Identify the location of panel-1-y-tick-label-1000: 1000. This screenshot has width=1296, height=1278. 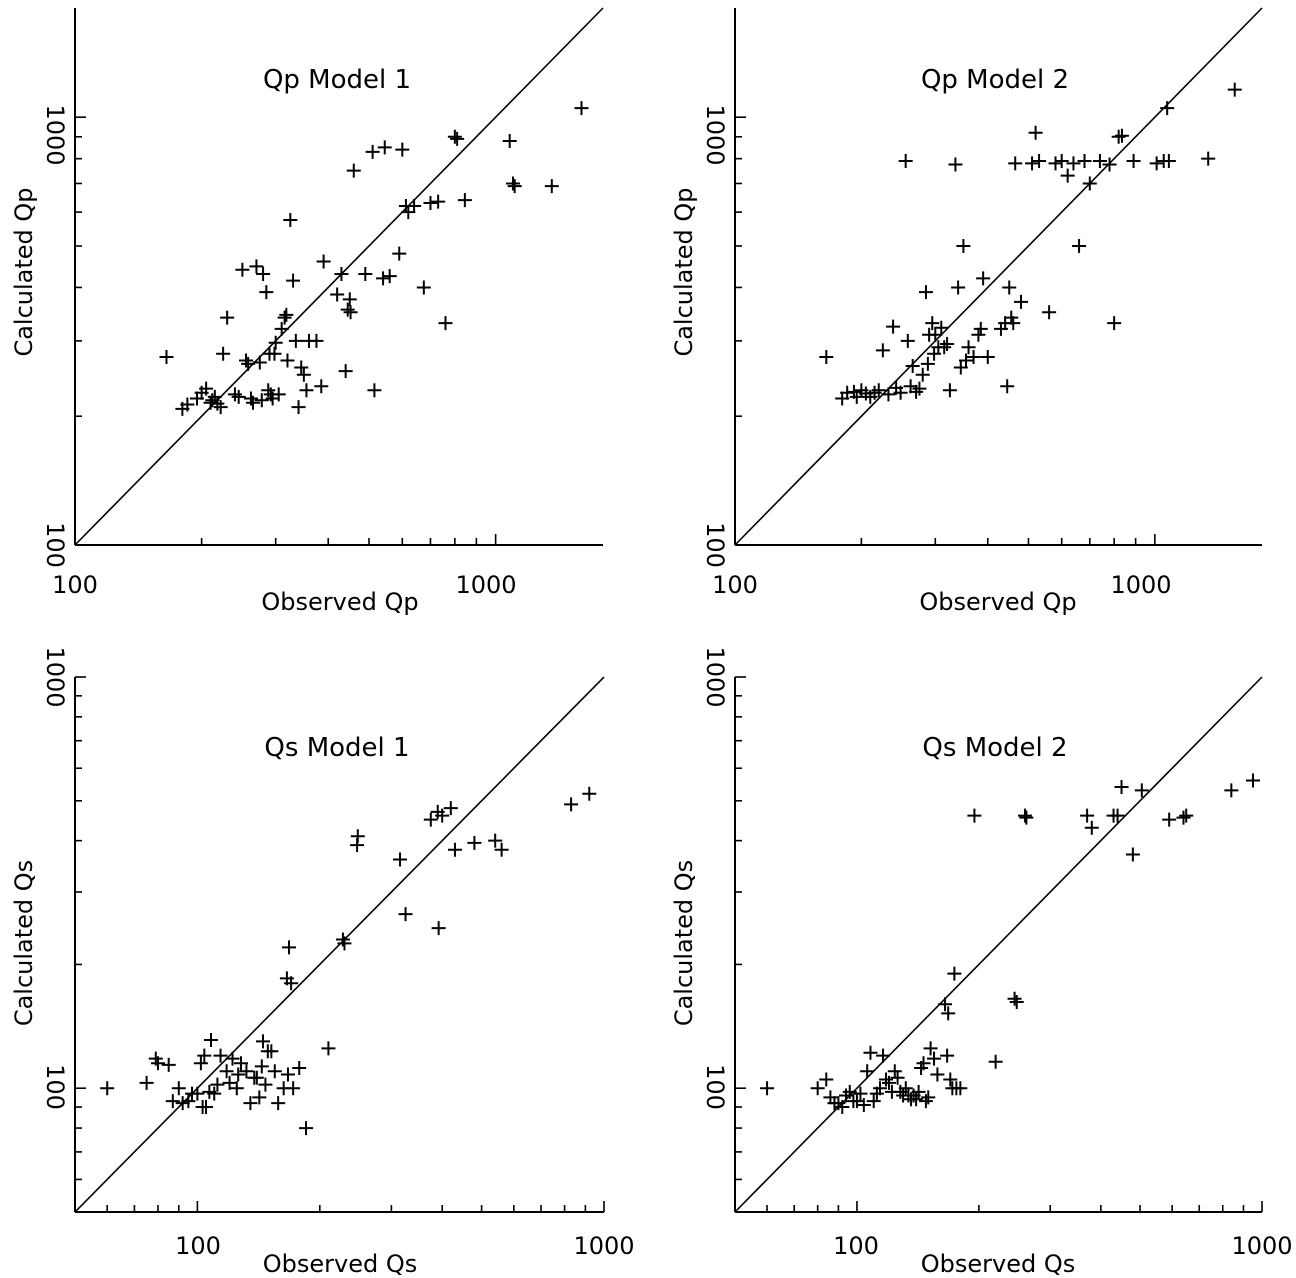
(55, 134).